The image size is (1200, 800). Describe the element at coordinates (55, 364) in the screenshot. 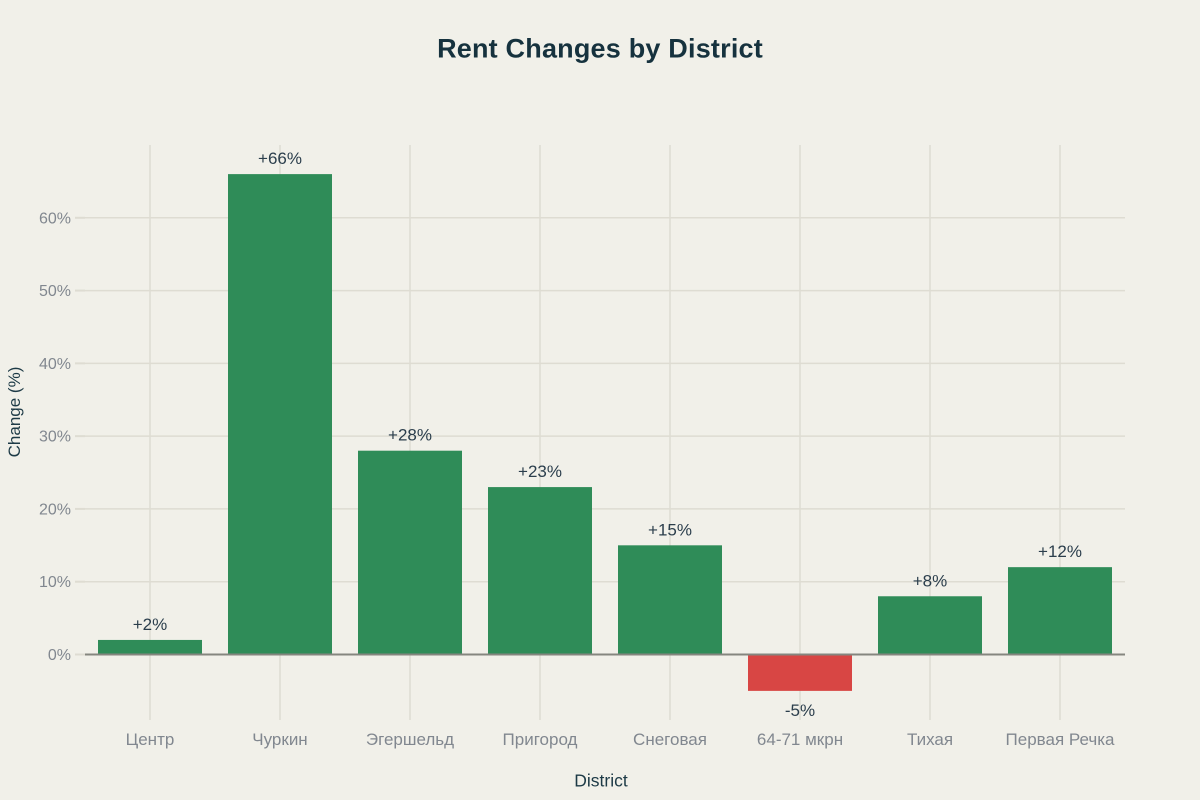

I see `y-tick-label: 40%` at that location.